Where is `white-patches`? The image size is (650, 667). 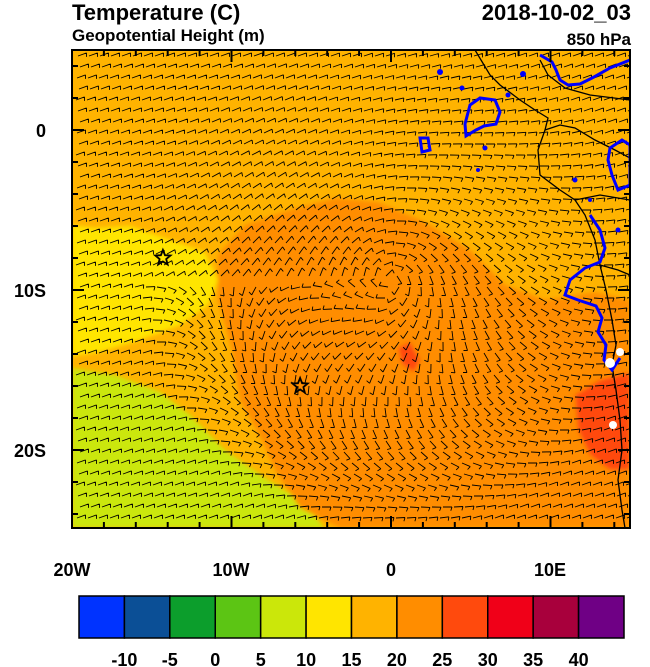
white-patches is located at coordinates (614, 388).